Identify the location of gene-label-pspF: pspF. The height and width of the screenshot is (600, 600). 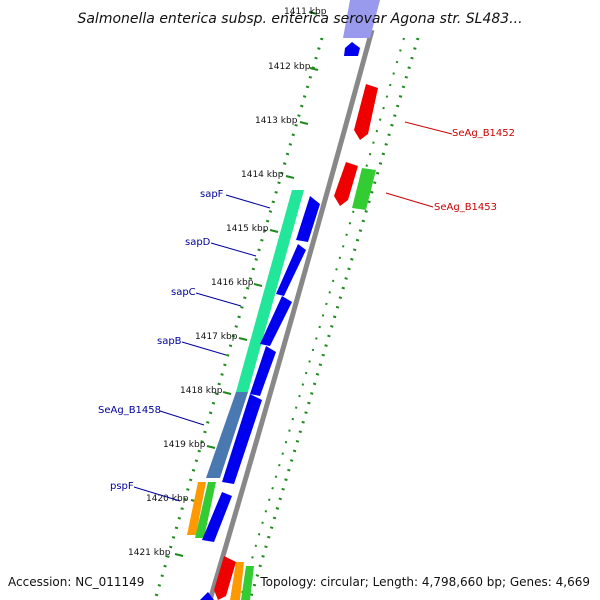
(122, 486).